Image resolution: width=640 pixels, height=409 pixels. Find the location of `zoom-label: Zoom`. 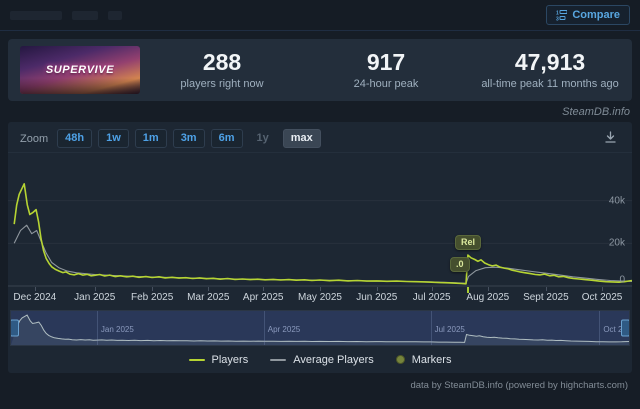

zoom-label: Zoom is located at coordinates (34, 138).